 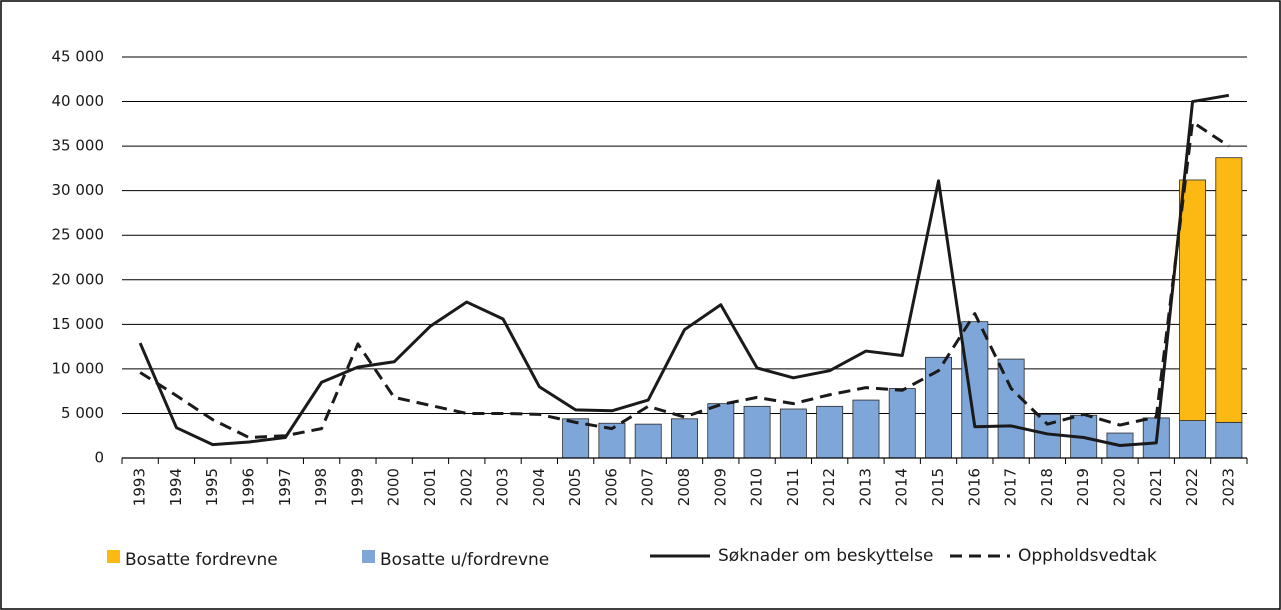 I want to click on x-tick-label: 2008, so click(x=684, y=487).